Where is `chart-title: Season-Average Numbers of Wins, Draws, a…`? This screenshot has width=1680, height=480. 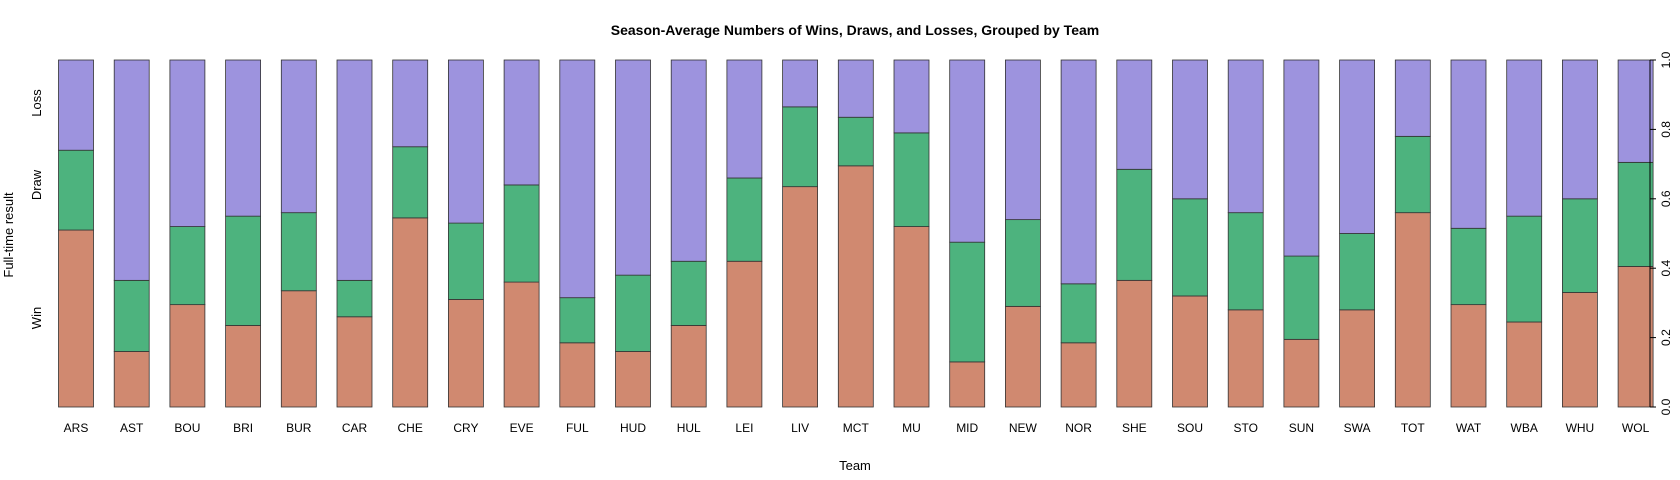 chart-title: Season-Average Numbers of Wins, Draws, a… is located at coordinates (855, 30).